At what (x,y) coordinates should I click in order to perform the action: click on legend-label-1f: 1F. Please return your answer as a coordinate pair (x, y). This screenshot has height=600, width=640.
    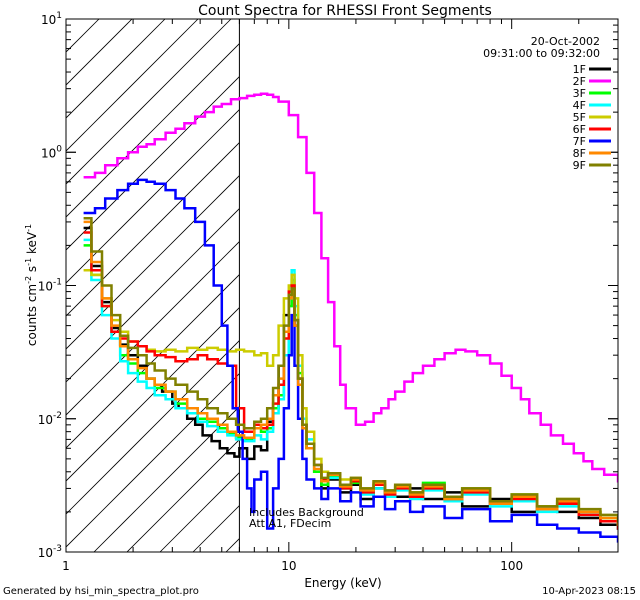
    Looking at the image, I should click on (579, 69).